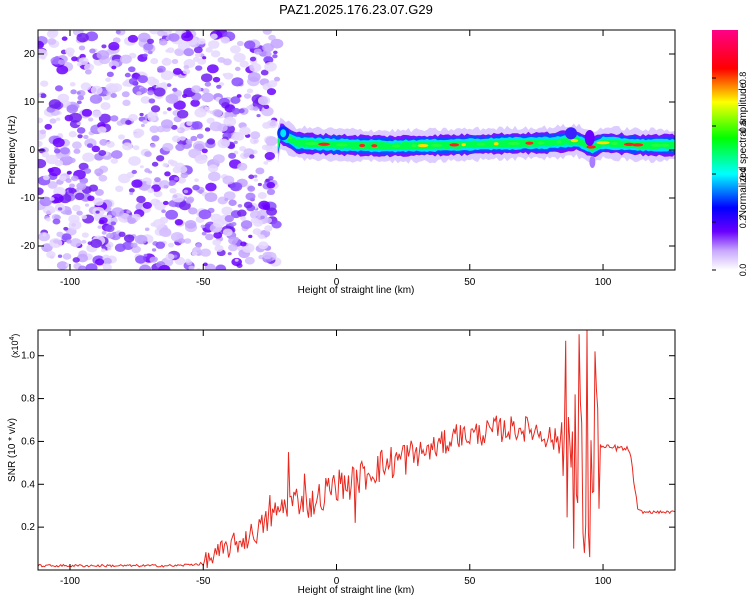  Describe the element at coordinates (14, 346) in the screenshot. I see `snr-y-scale: (x104)` at that location.